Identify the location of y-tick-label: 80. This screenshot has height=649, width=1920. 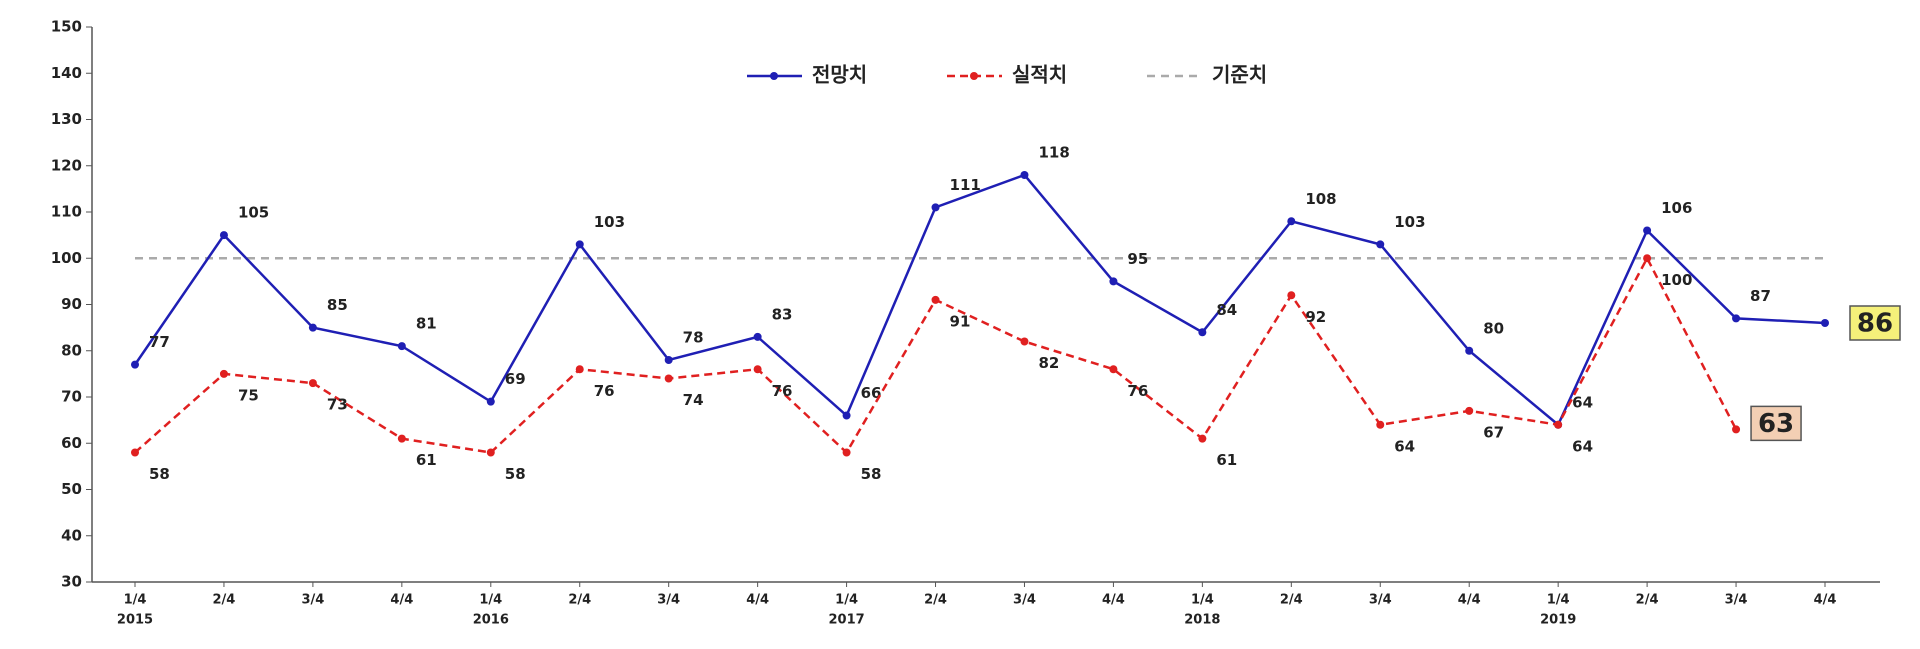
(71, 350).